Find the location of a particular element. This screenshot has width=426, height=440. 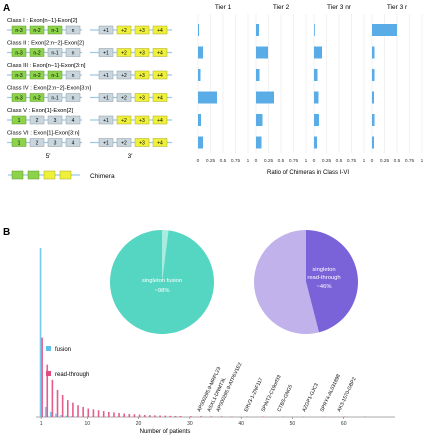

exon-label: n-2 is located at coordinates (36, 31).